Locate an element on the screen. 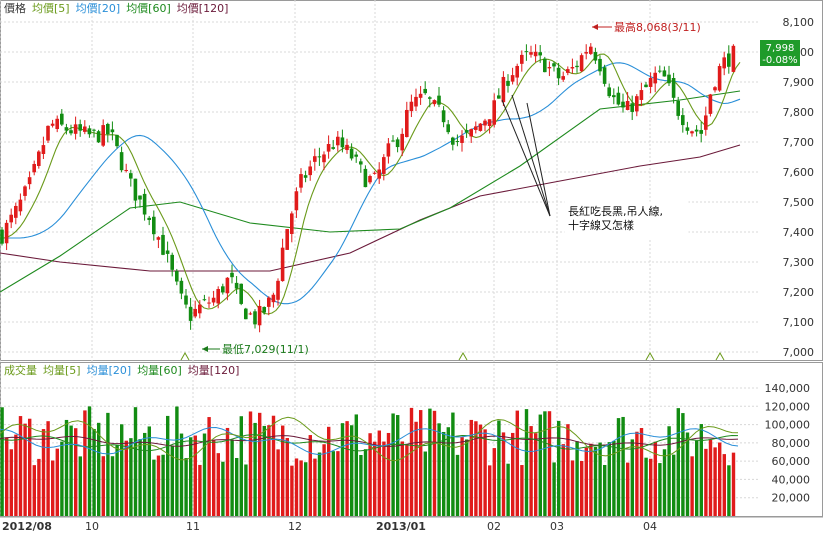 The image size is (823, 536). time-tick-label: 02 is located at coordinates (494, 526).